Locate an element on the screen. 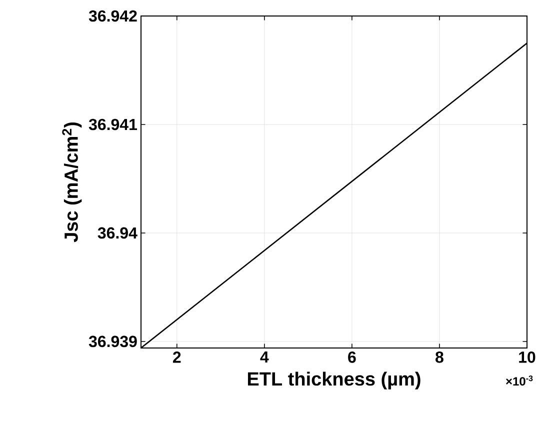 The image size is (538, 438). y-tick-label: 36.942 is located at coordinates (112, 16).